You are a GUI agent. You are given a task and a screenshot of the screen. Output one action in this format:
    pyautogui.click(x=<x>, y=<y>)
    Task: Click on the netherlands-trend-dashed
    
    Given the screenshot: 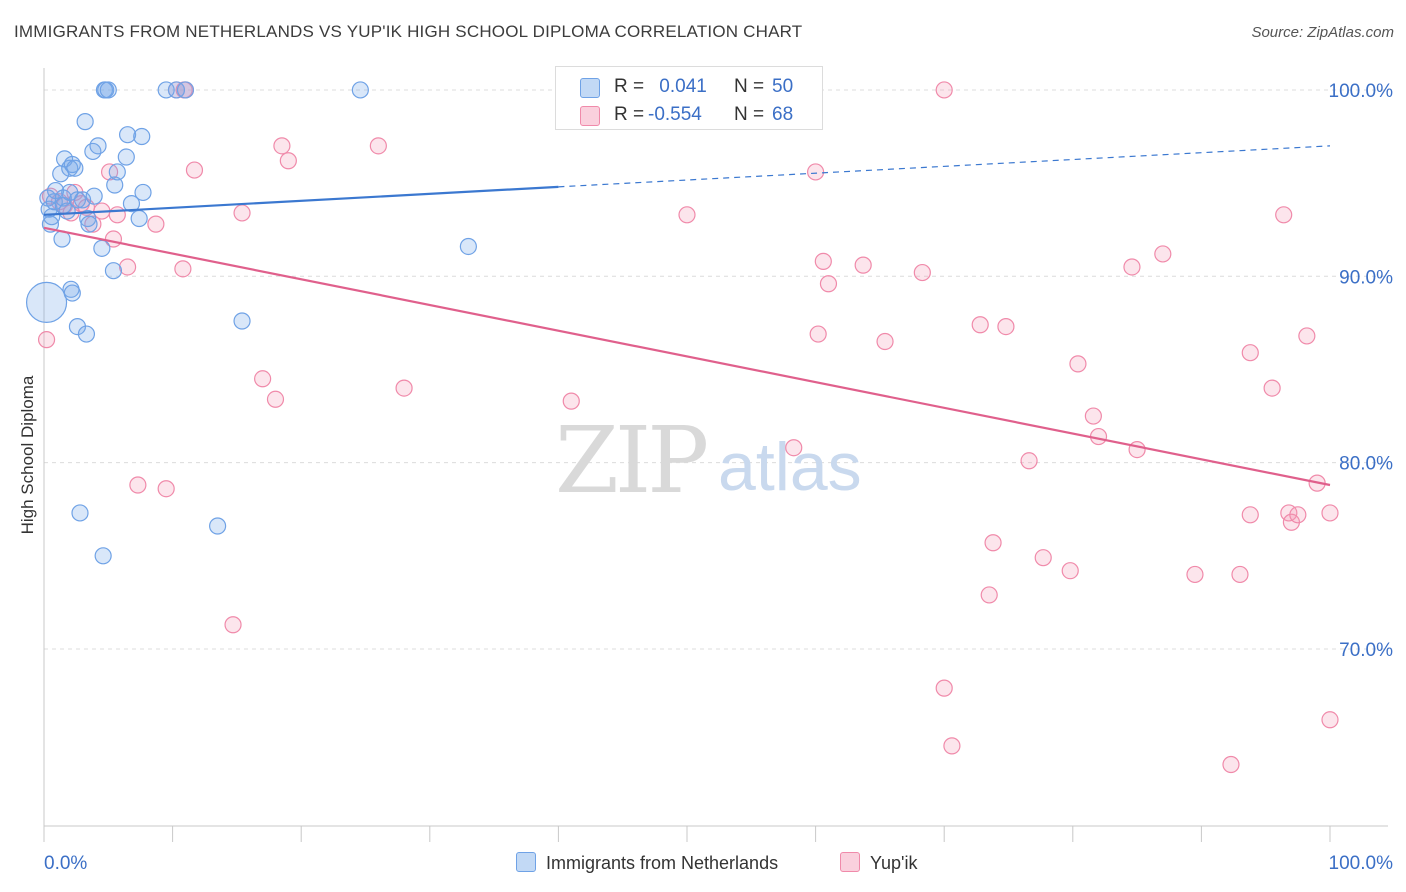 What is the action you would take?
    pyautogui.click(x=944, y=166)
    